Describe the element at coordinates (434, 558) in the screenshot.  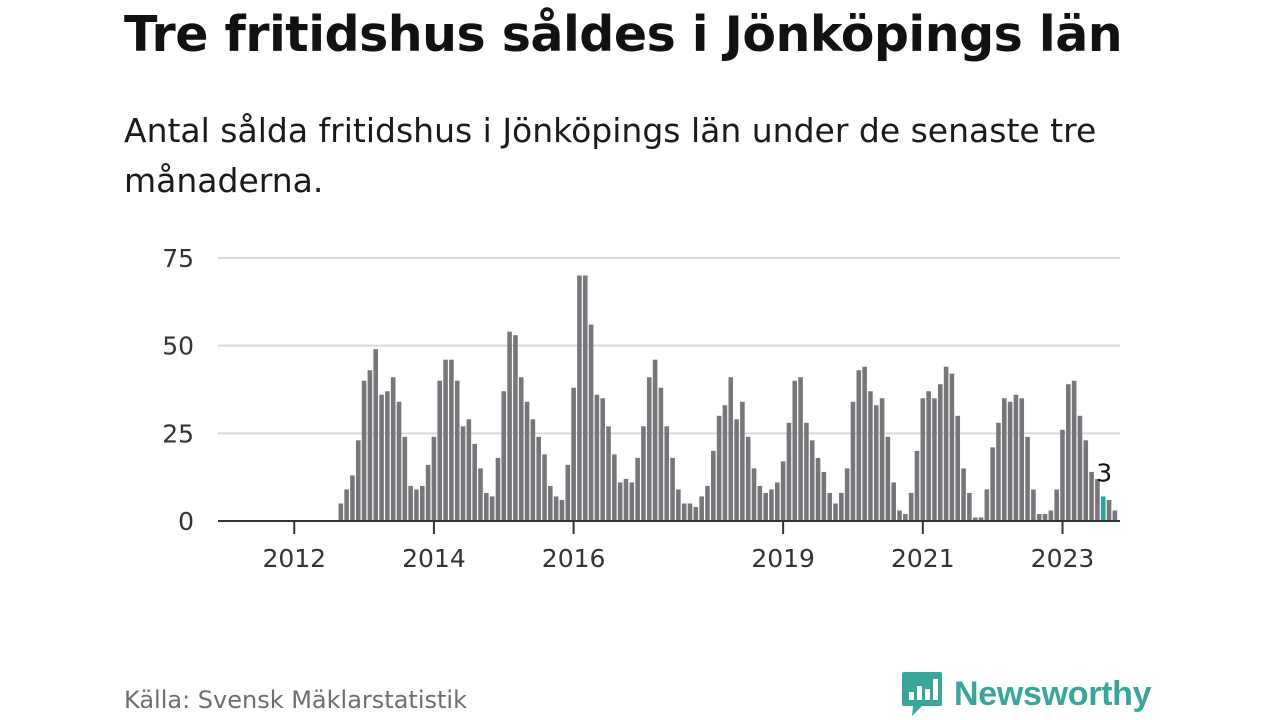
I see `x-tick-label: 2014` at that location.